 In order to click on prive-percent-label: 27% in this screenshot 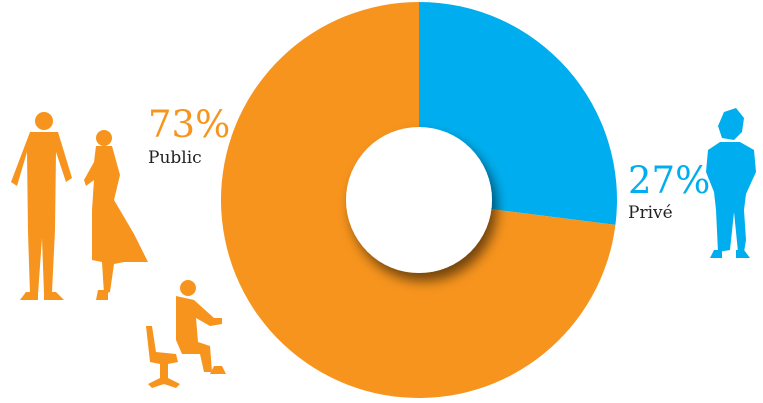, I will do `click(669, 180)`.